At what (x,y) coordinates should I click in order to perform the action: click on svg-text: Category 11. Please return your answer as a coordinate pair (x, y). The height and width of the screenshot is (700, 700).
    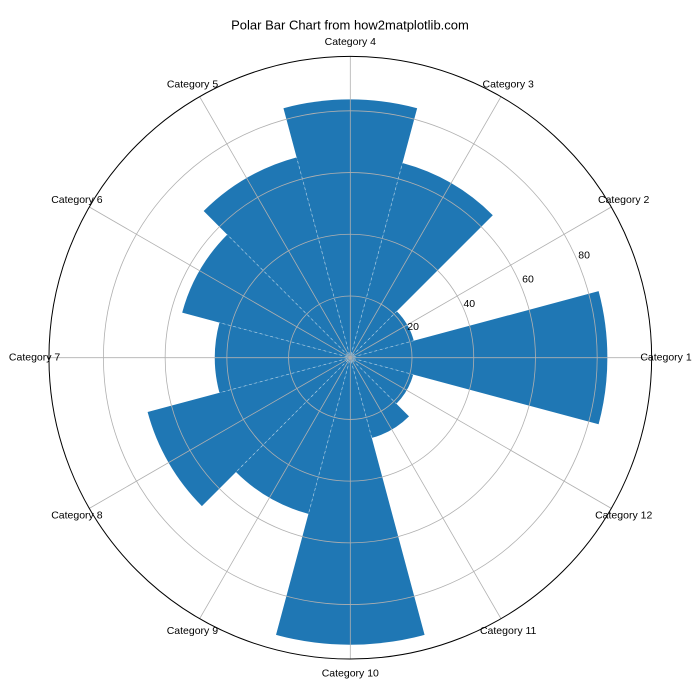
    Looking at the image, I should click on (508, 631).